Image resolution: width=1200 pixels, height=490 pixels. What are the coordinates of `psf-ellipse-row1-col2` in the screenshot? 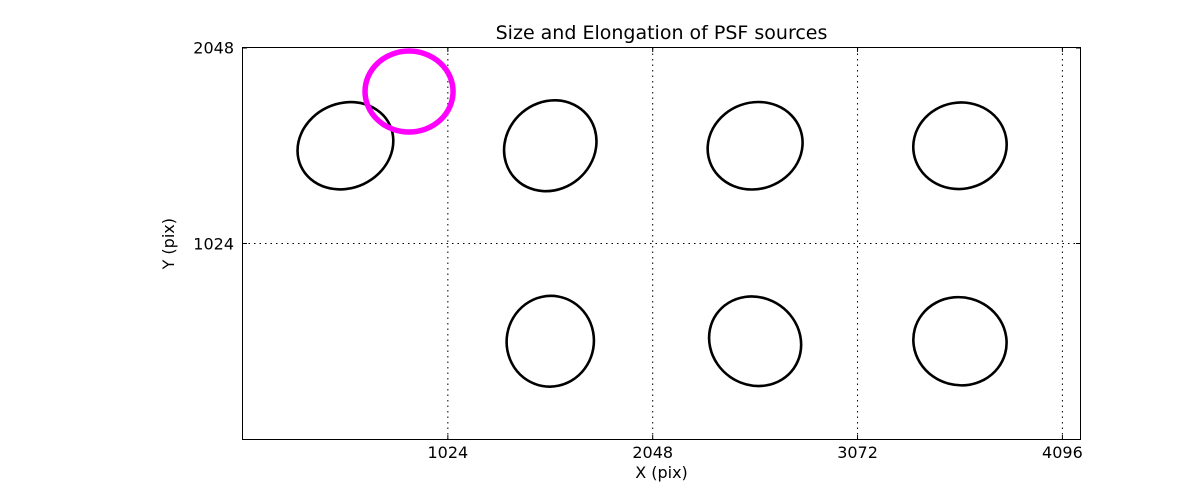 It's located at (550, 341).